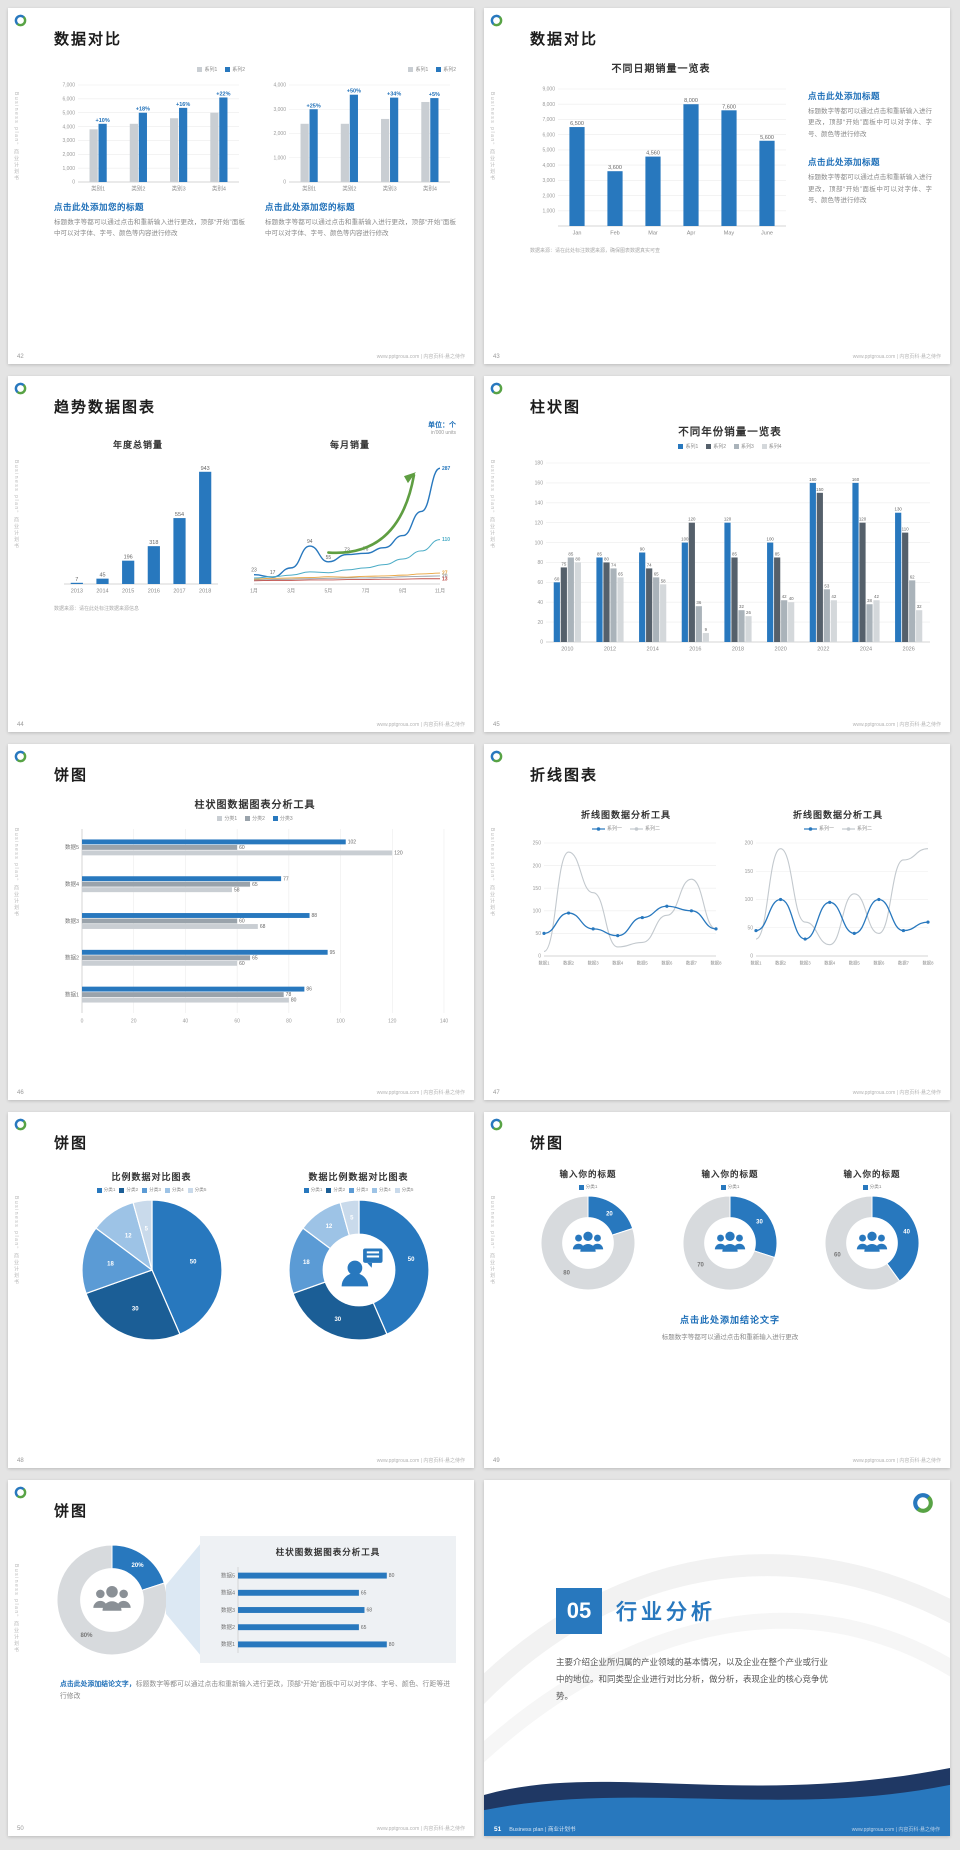 The width and height of the screenshot is (960, 1850). What do you see at coordinates (730, 1174) in the screenshot?
I see `chart-title: 输入你的标题` at bounding box center [730, 1174].